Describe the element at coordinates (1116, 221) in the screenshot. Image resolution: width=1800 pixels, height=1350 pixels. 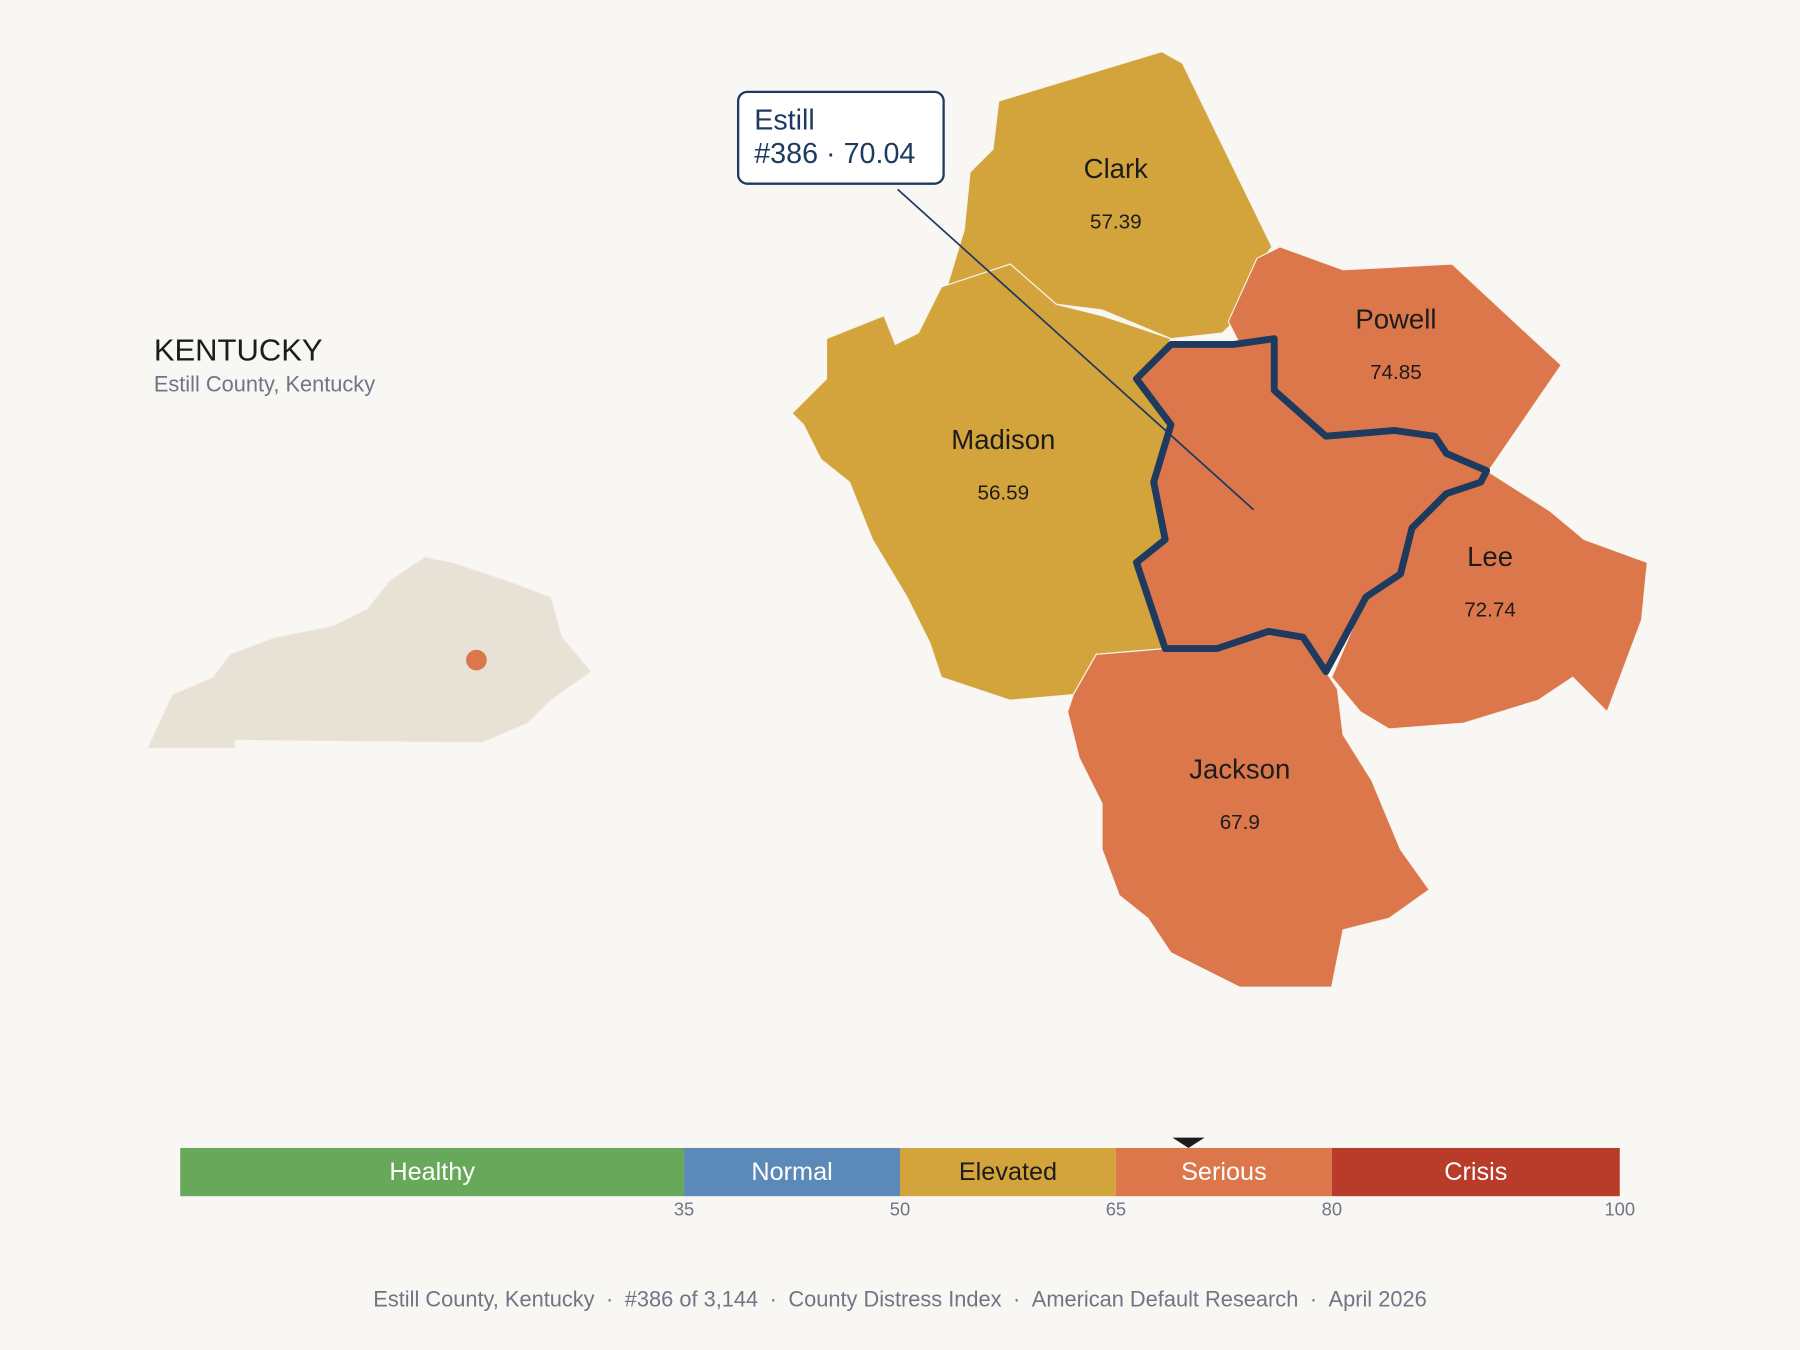
I see `county-value: 57.39` at that location.